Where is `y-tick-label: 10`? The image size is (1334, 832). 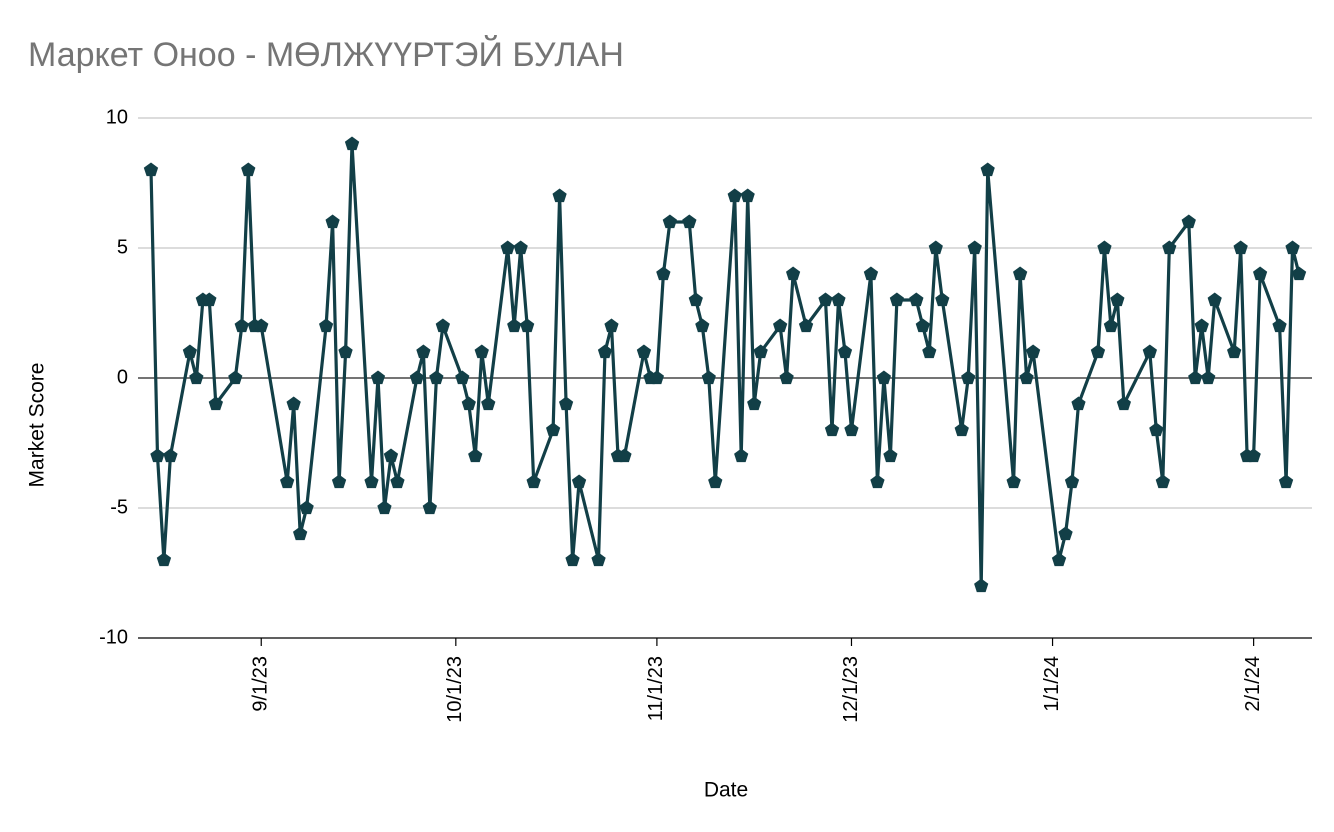 y-tick-label: 10 is located at coordinates (117, 117).